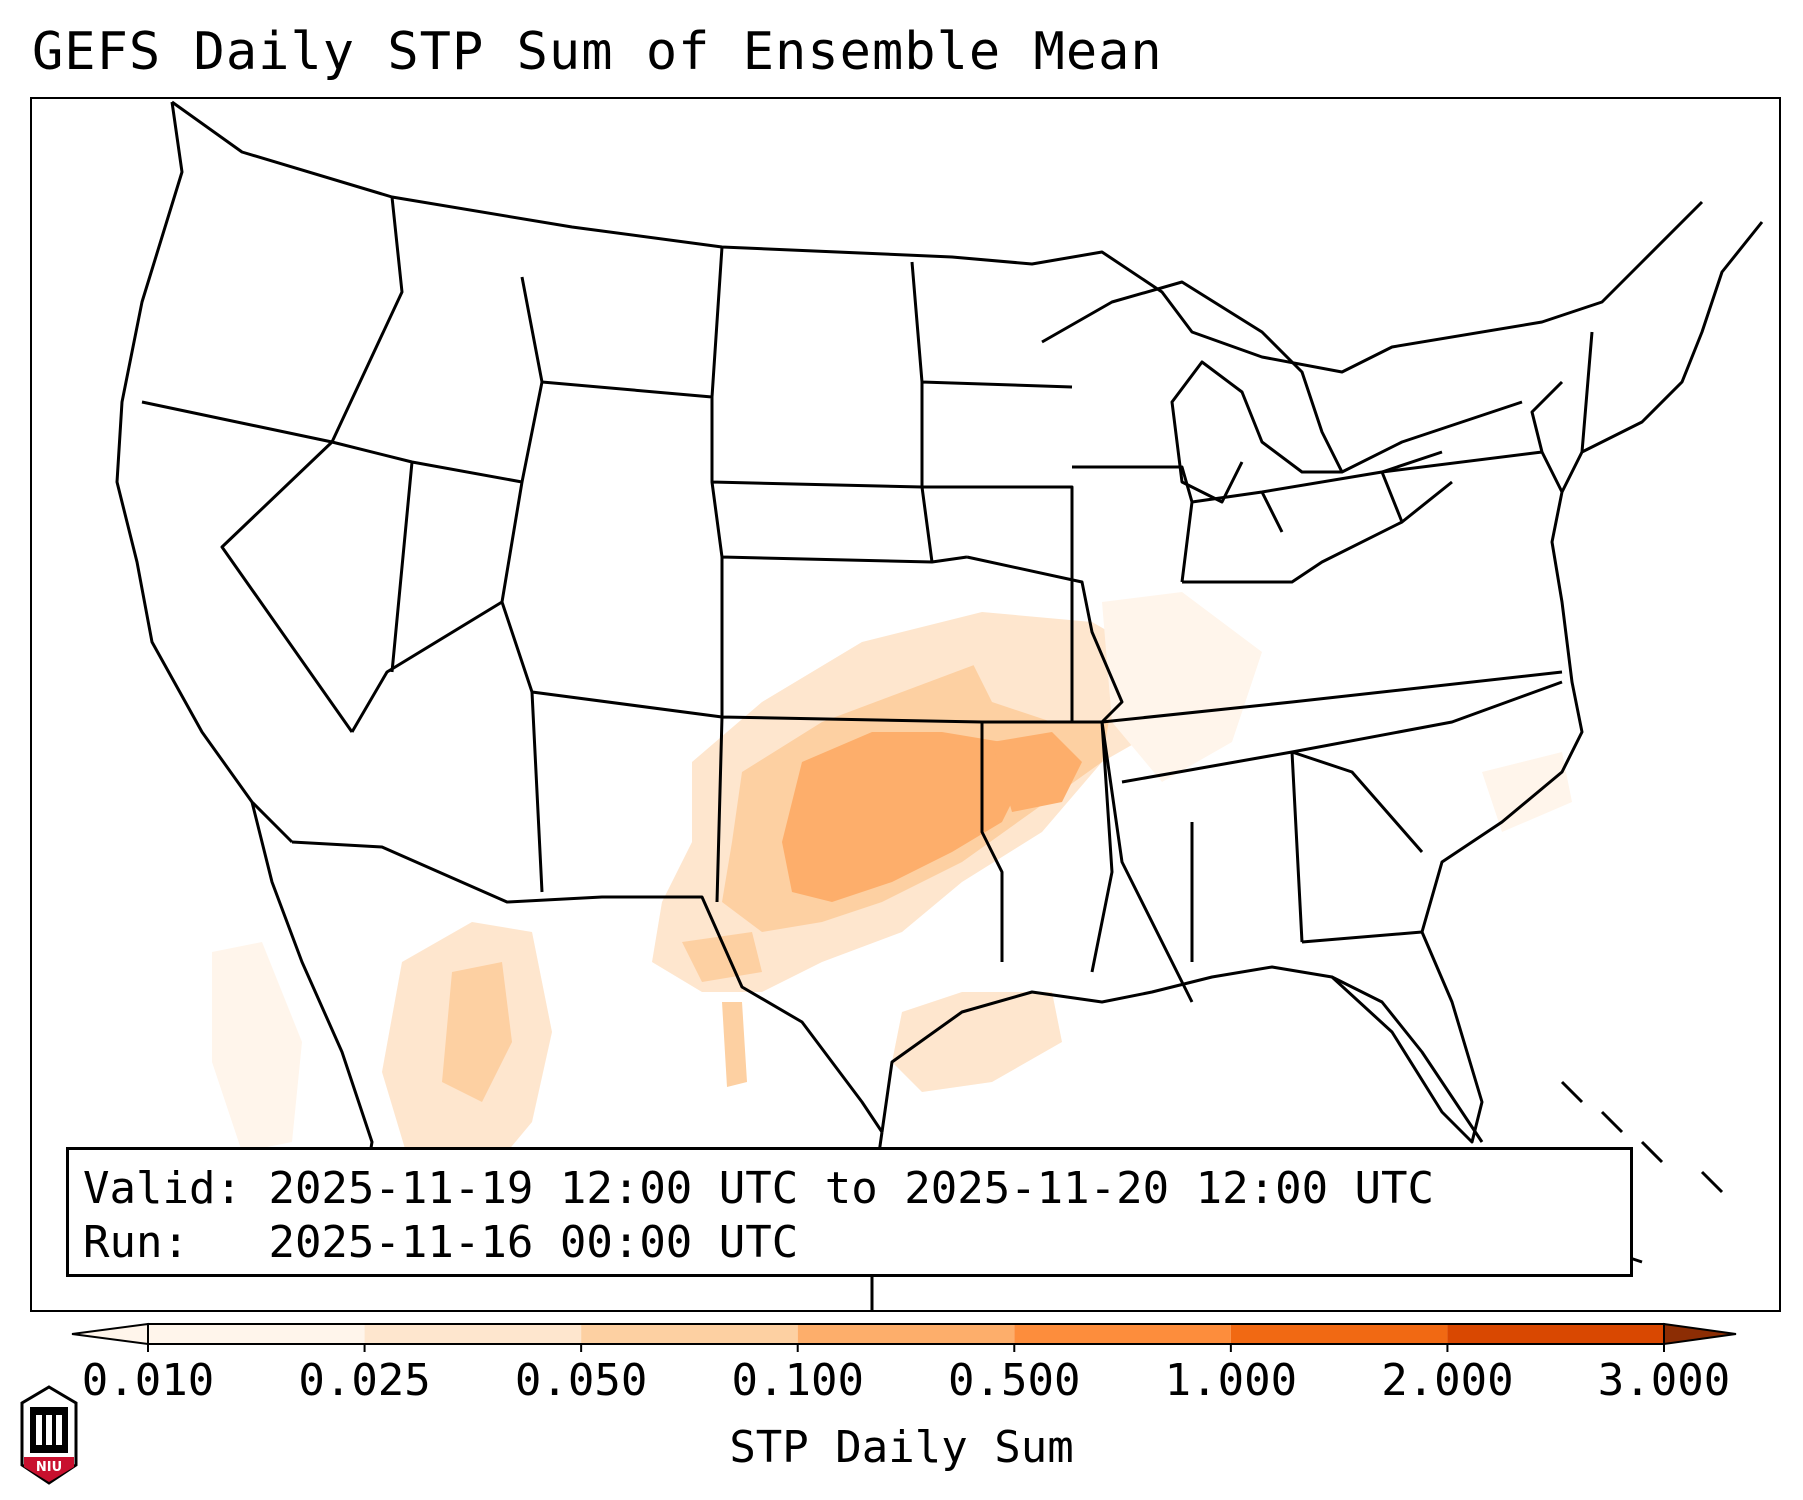  I want to click on colorbar-tick-label: 0.050, so click(581, 1380).